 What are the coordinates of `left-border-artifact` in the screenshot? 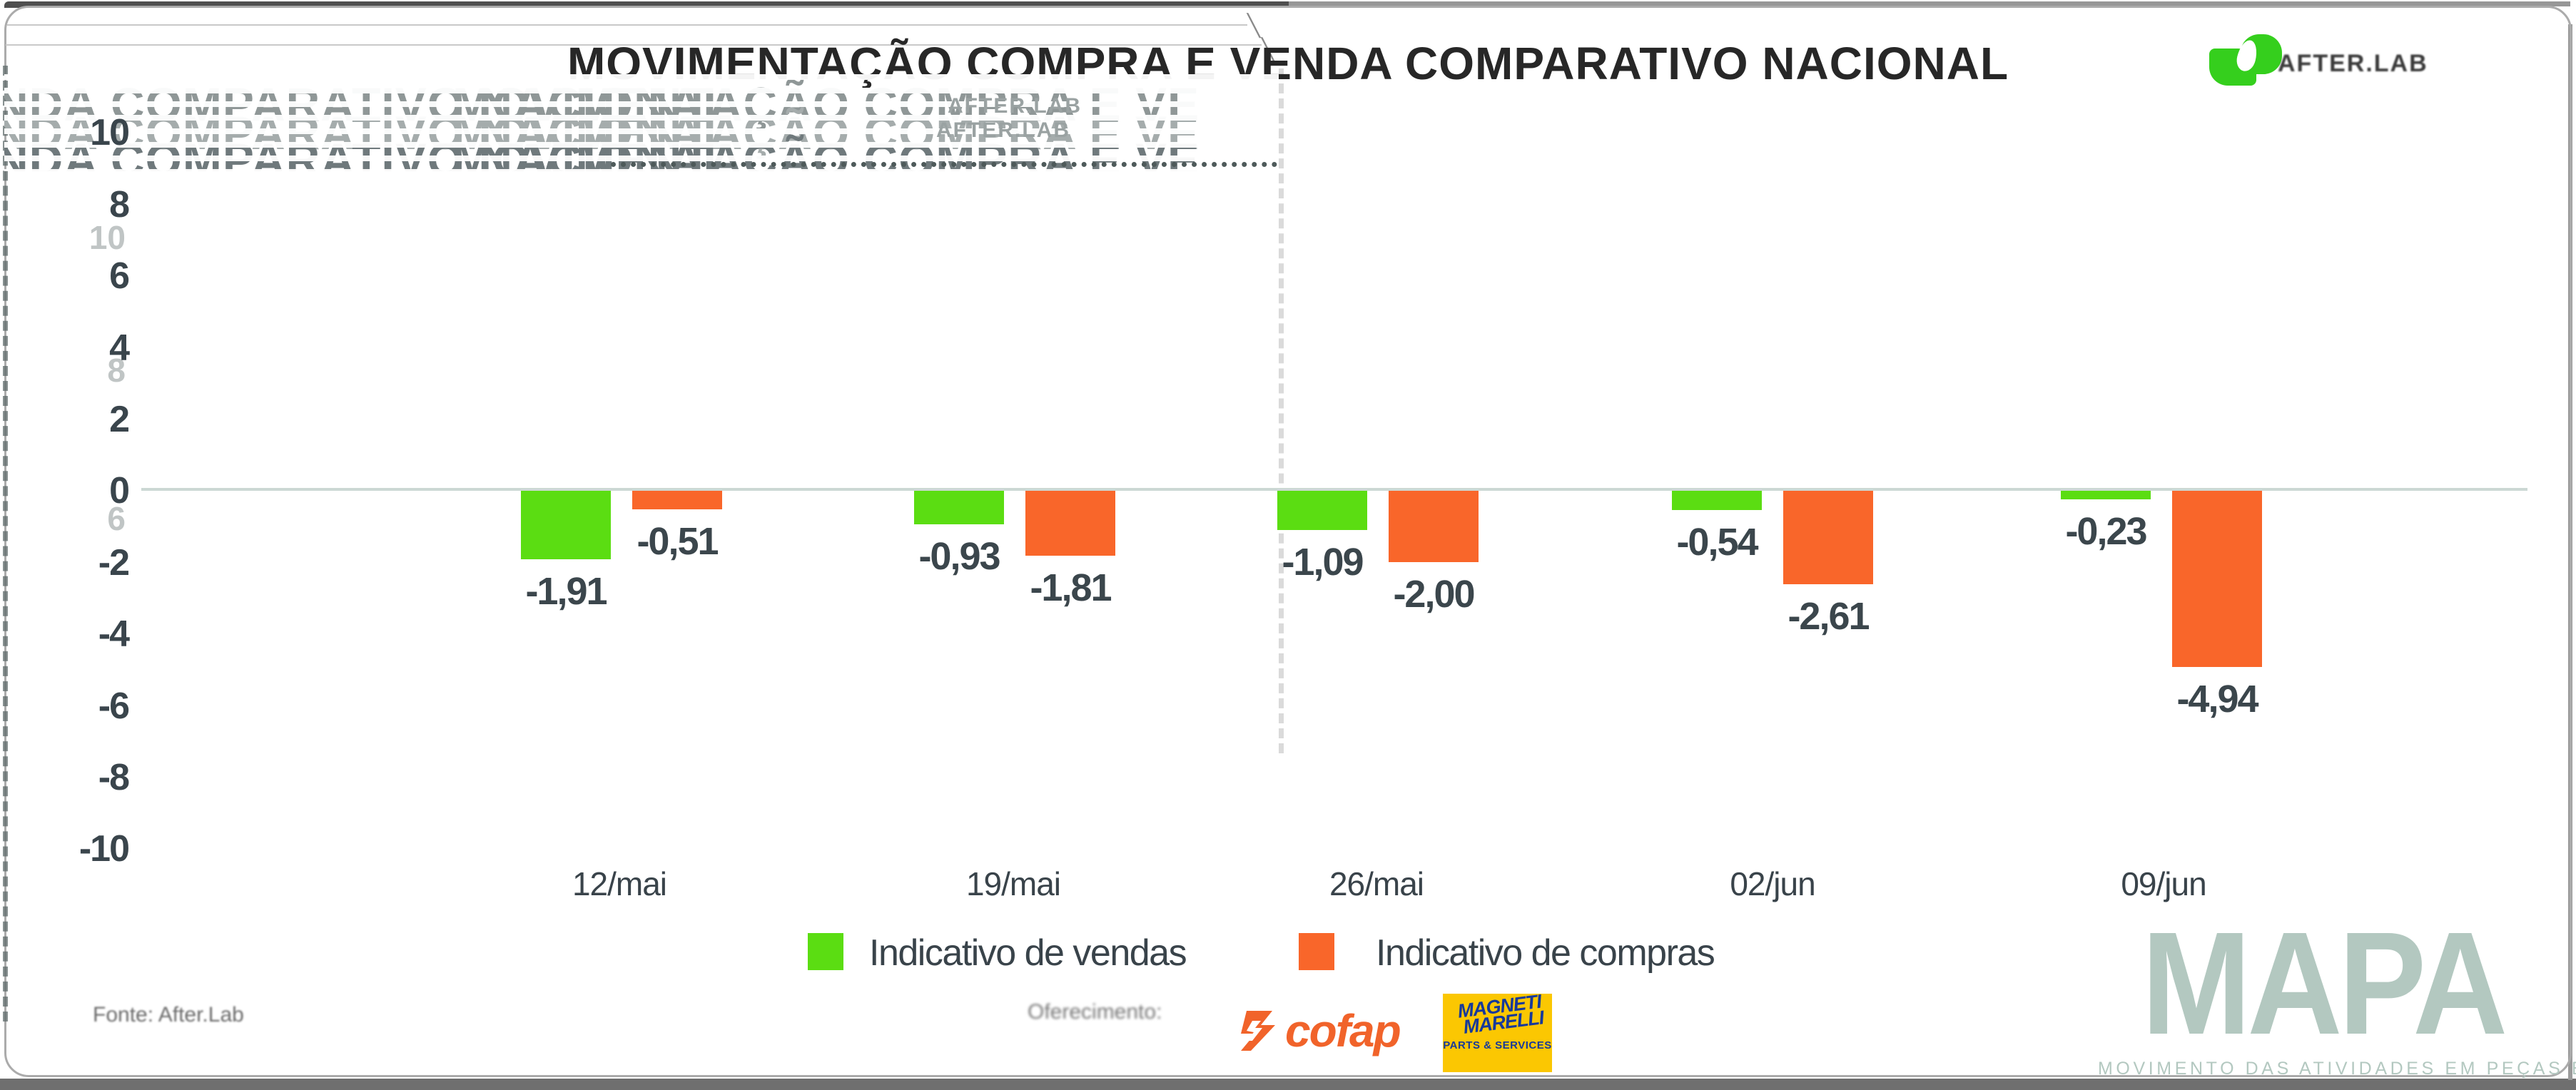 It's located at (5, 544).